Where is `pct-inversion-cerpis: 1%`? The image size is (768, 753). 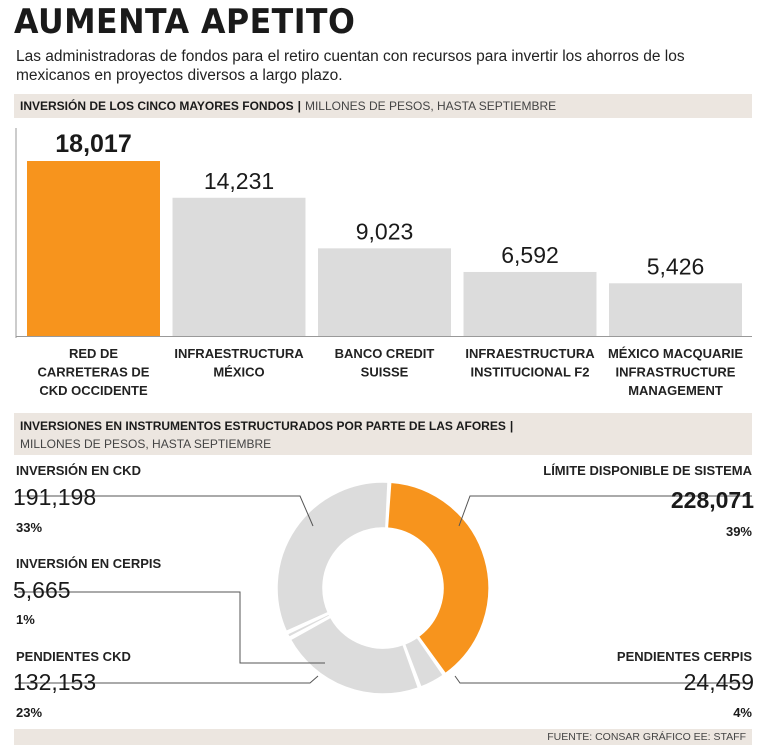
pct-inversion-cerpis: 1% is located at coordinates (25, 619).